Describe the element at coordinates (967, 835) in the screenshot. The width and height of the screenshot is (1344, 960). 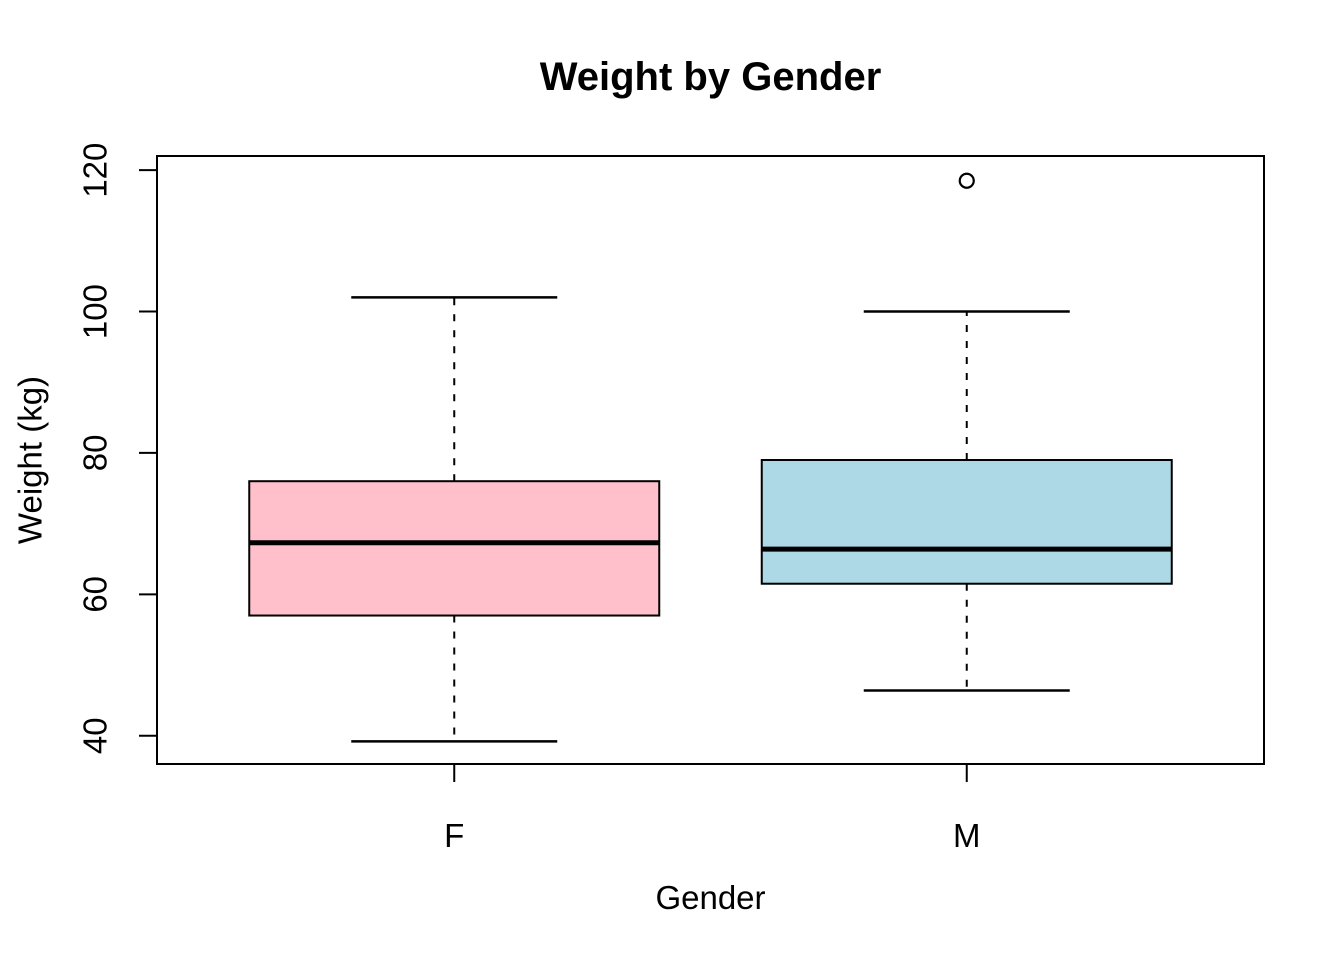
I see `x-tick-label: M` at that location.